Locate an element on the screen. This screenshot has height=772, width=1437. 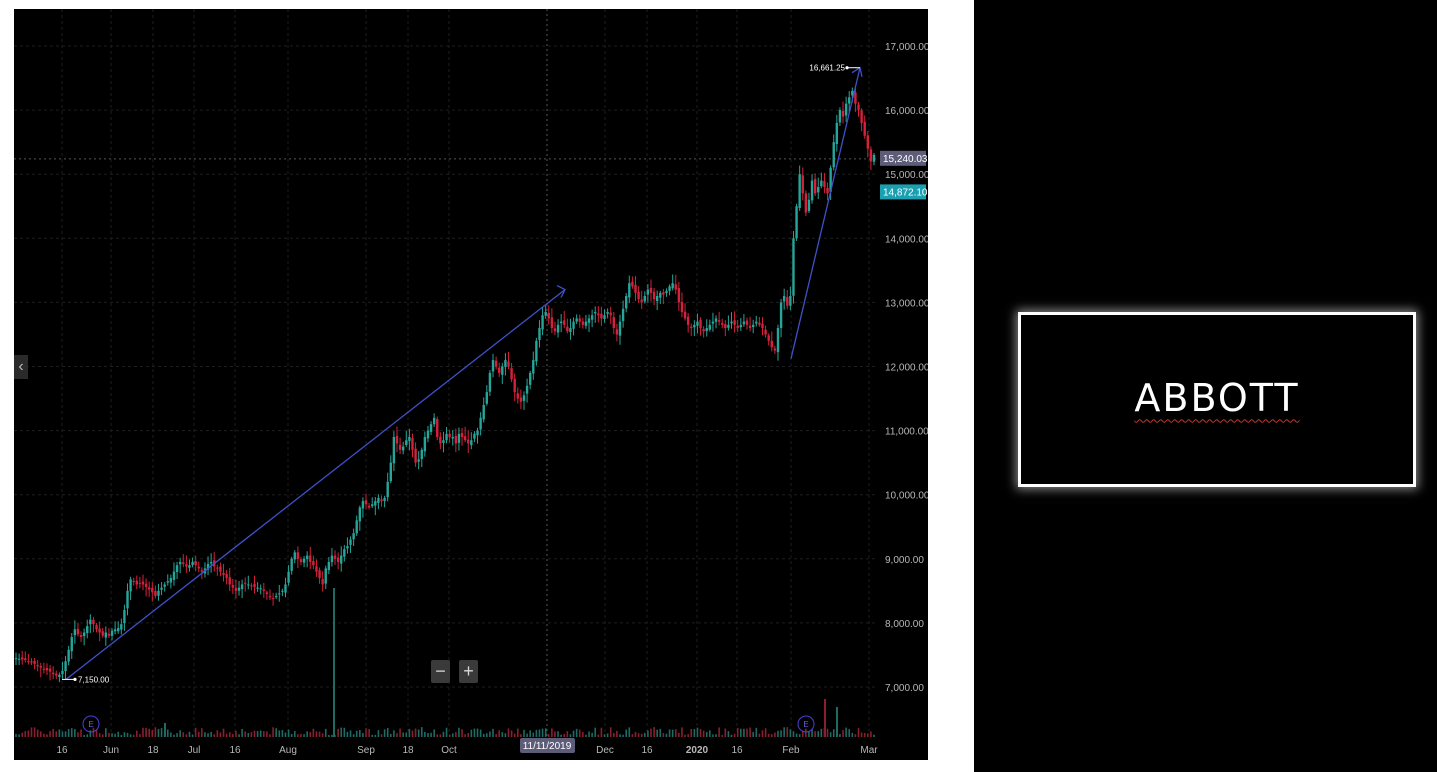
x-tick-label: Dec is located at coordinates (605, 750).